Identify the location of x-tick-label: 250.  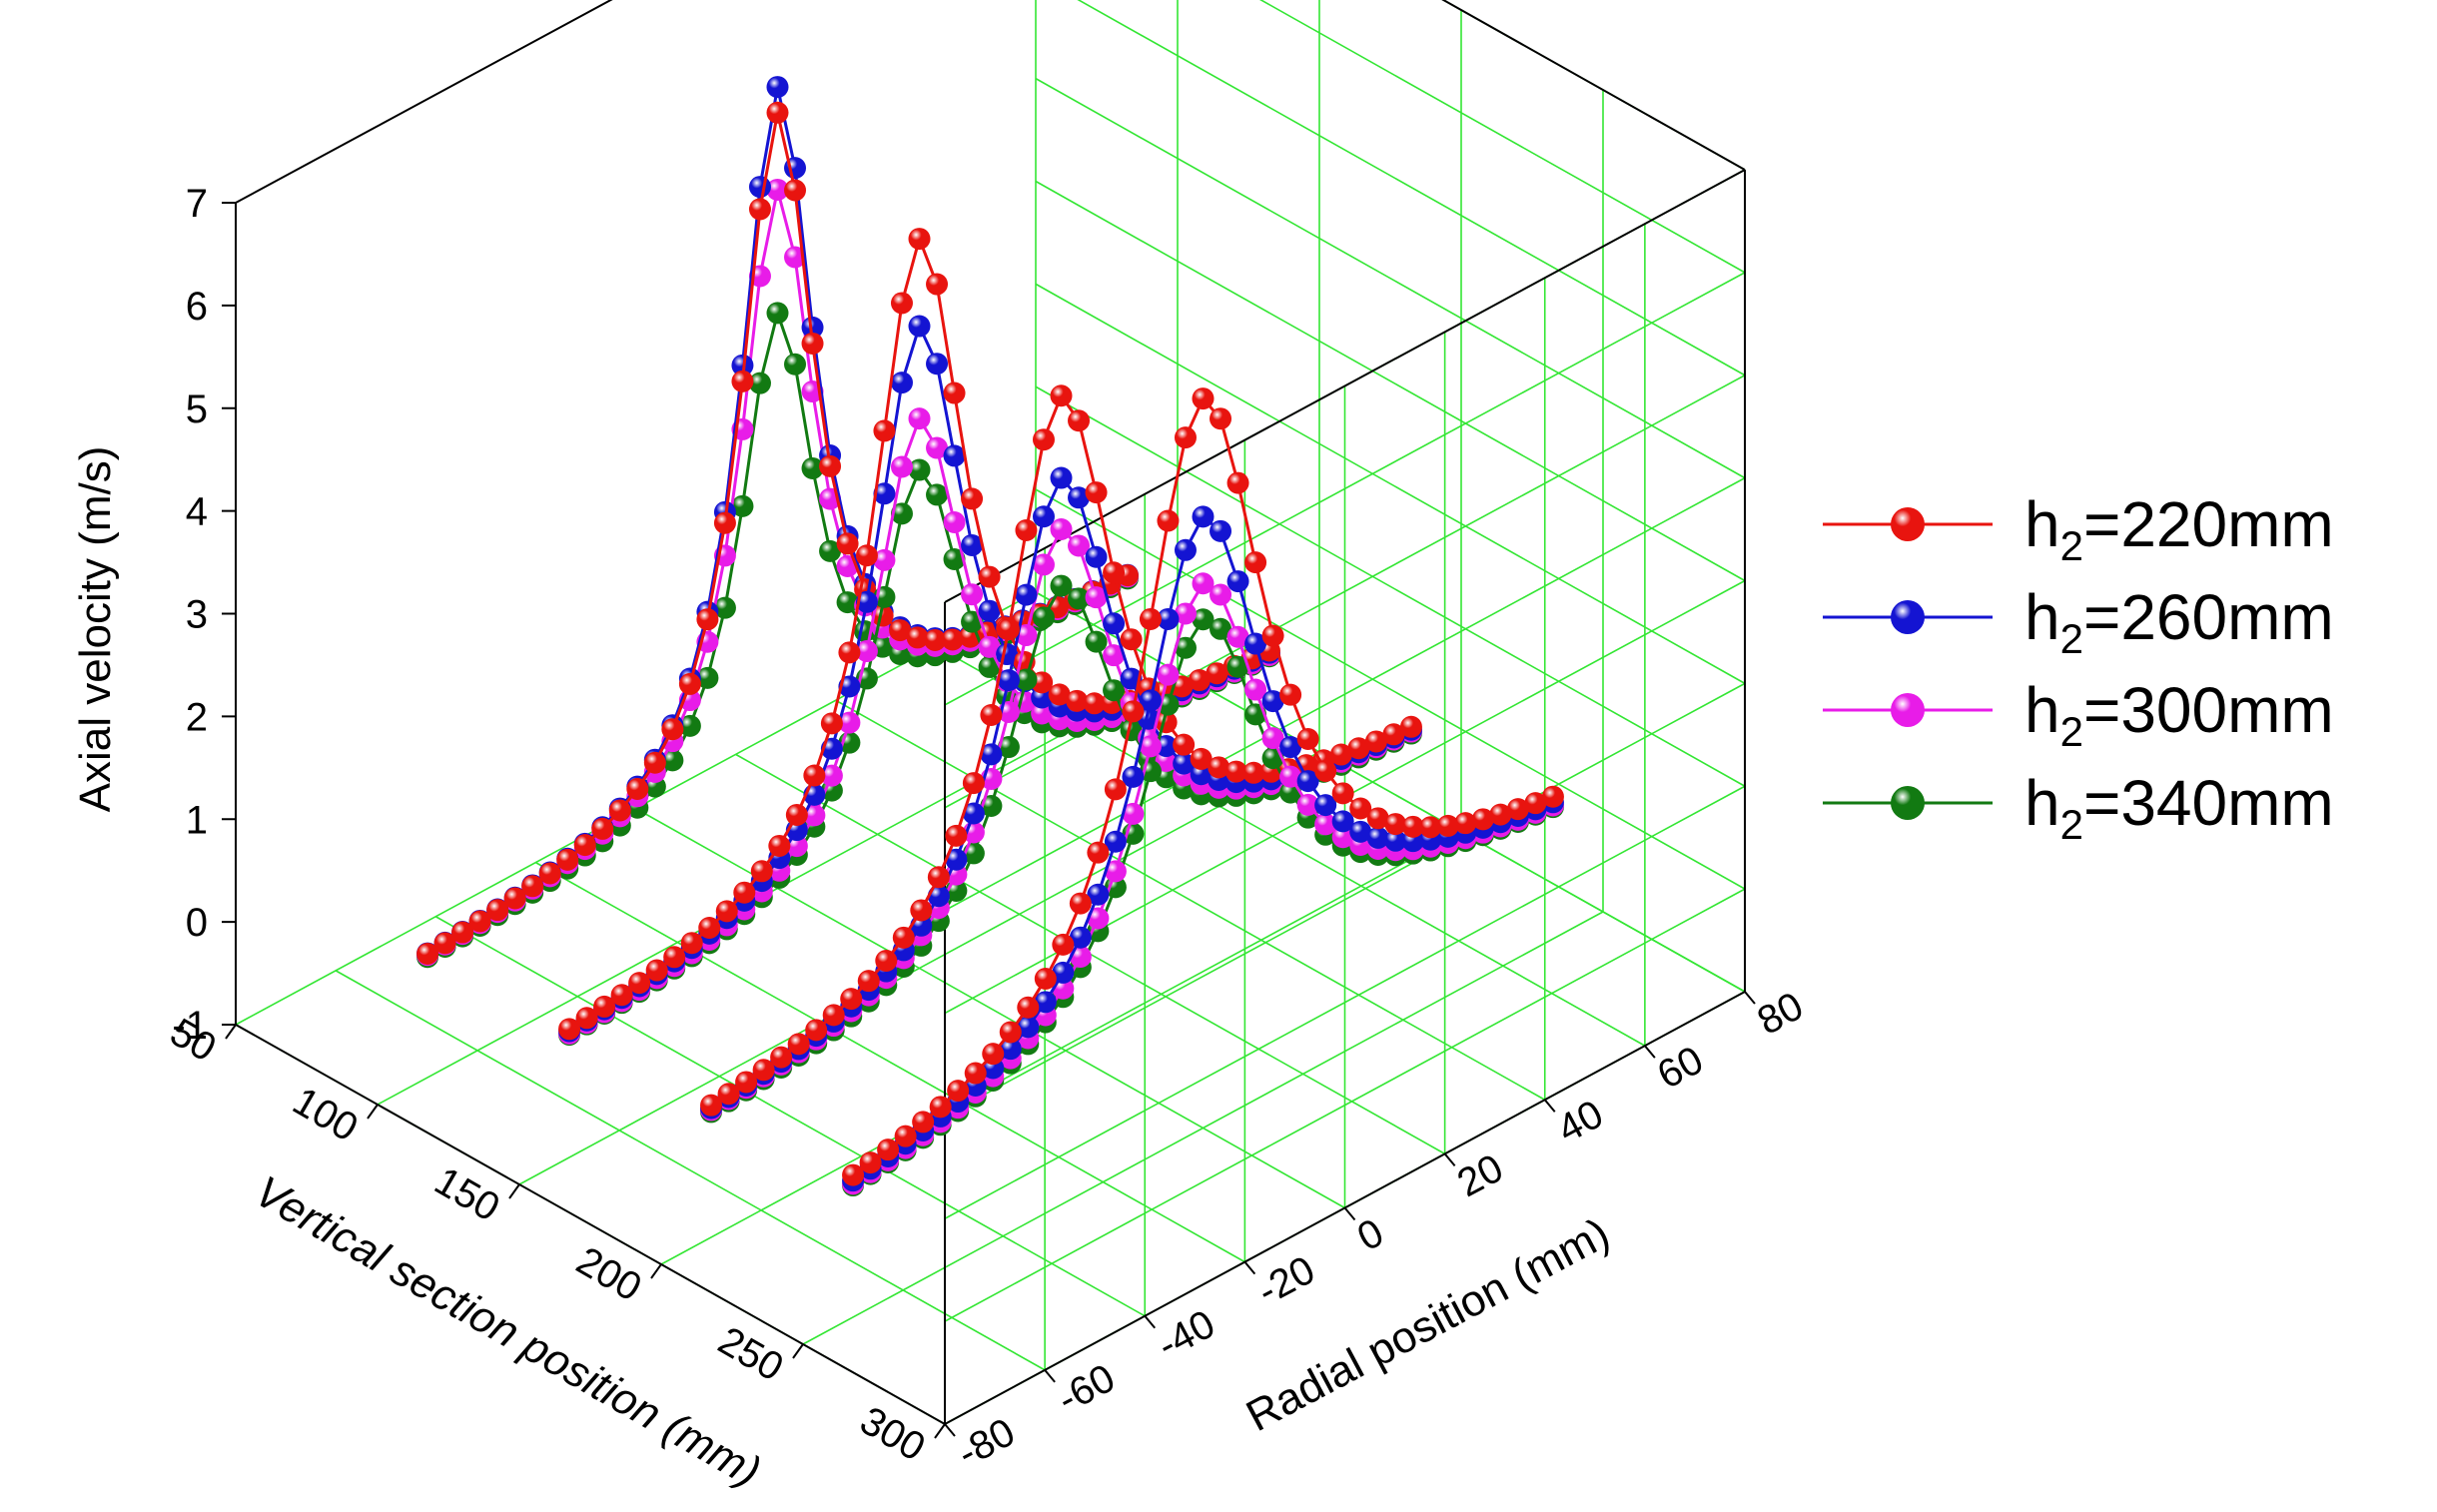
(751, 1353).